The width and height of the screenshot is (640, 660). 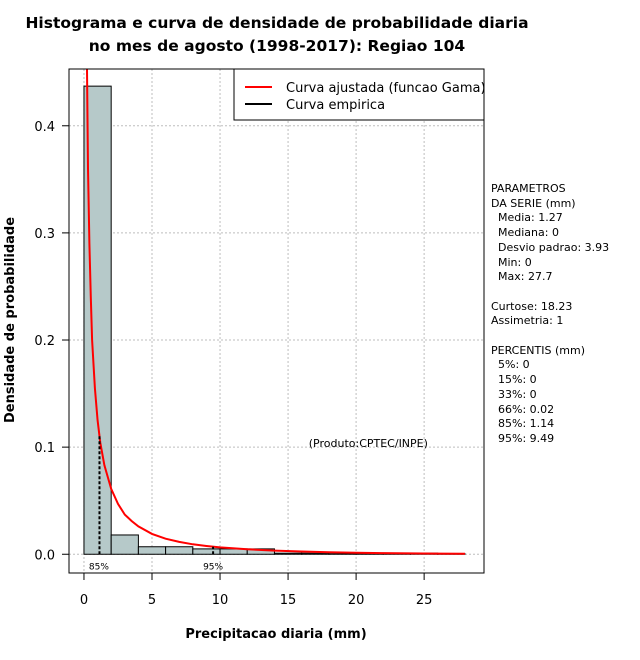 I want to click on stat-max: Max: 27.7, so click(x=525, y=277).